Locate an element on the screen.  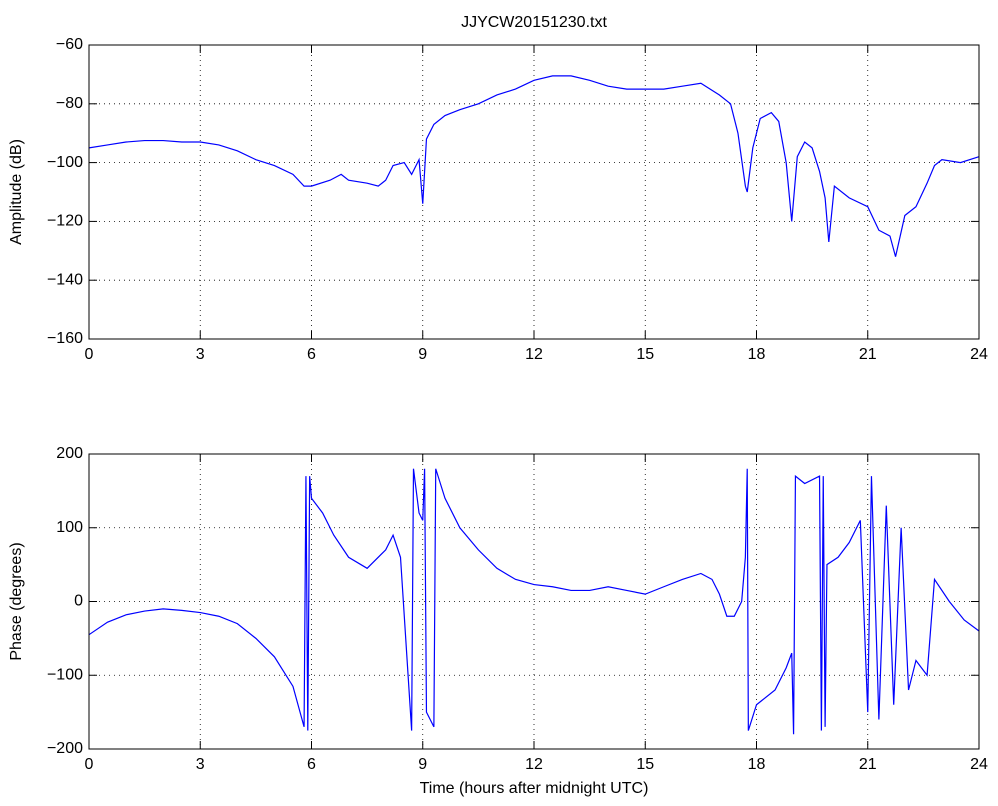
y-tick-label: 100 is located at coordinates (69, 527).